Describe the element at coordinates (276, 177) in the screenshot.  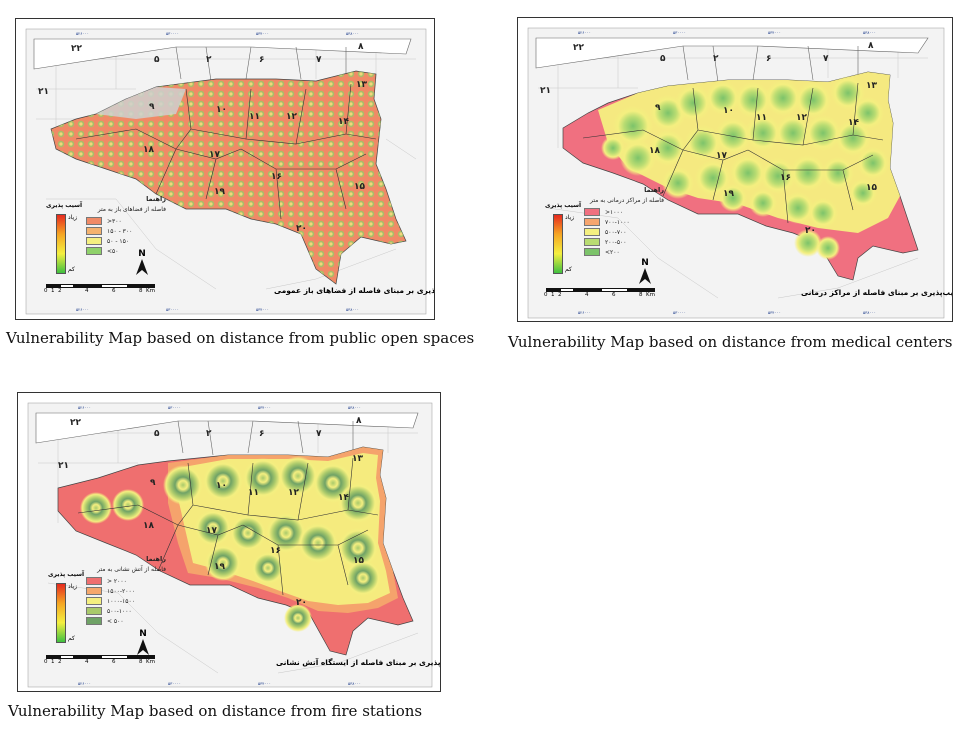
I see `district-label-16: ۱۶` at that location.